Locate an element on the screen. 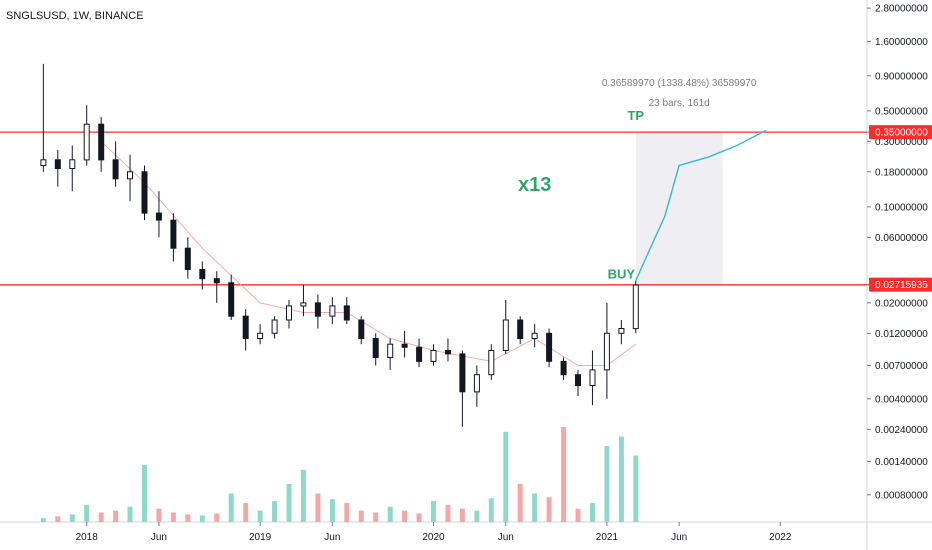 Image resolution: width=932 pixels, height=550 pixels. symbol-title: SNGLSUSD, 1W, BINANCE is located at coordinates (75, 16).